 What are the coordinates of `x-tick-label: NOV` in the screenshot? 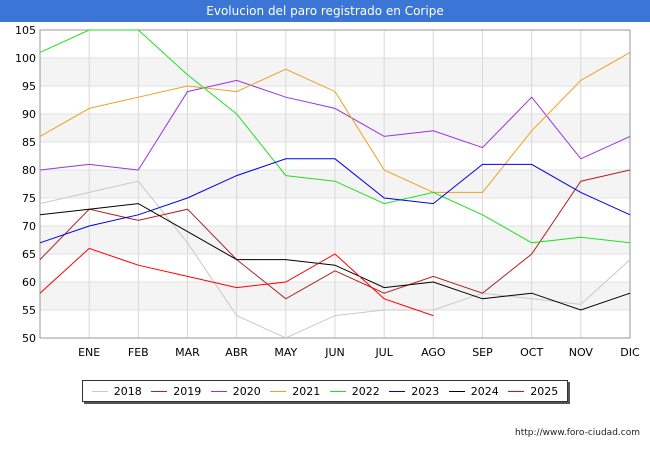 It's located at (581, 352).